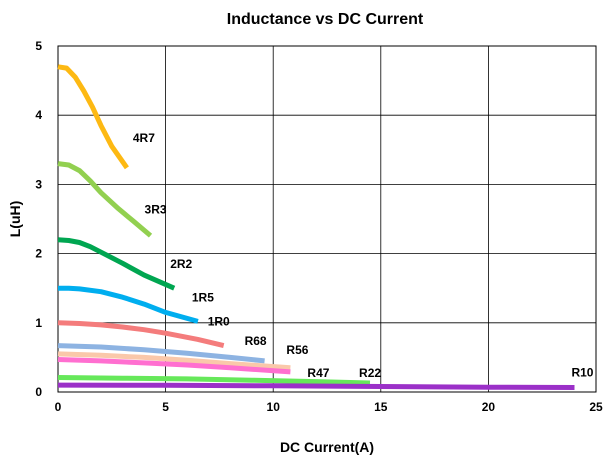 This screenshot has height=458, width=605. Describe the element at coordinates (327, 447) in the screenshot. I see `x-axis-title: DC Current(A)` at that location.